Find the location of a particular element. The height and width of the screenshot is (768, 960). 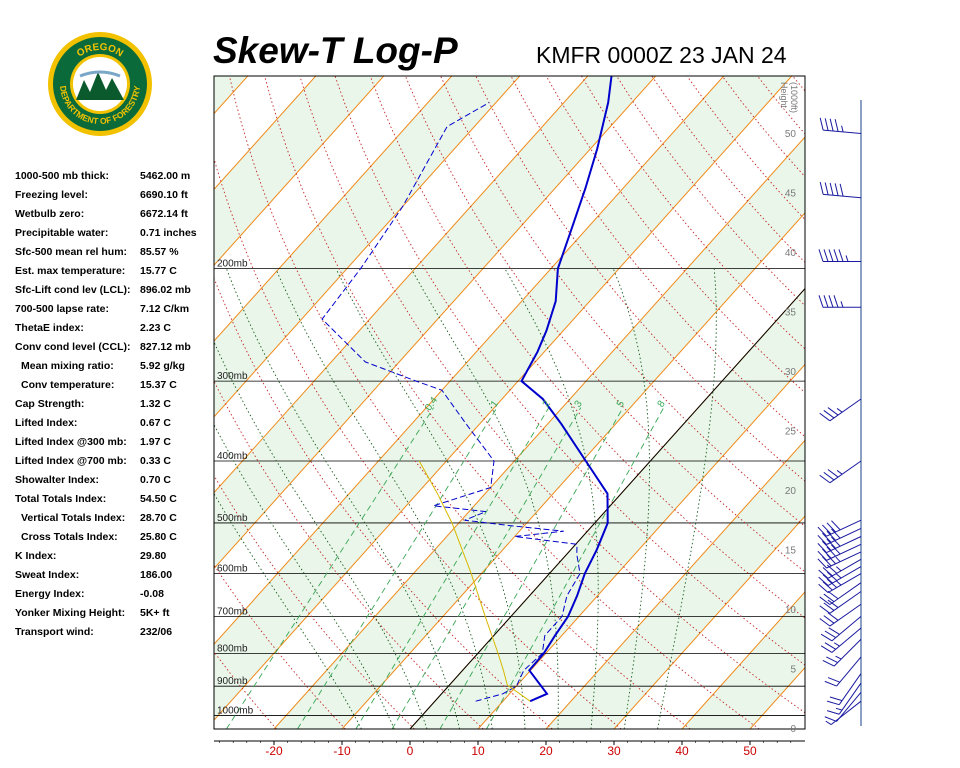

index-label: Yonker Mixing Height: is located at coordinates (70, 613).